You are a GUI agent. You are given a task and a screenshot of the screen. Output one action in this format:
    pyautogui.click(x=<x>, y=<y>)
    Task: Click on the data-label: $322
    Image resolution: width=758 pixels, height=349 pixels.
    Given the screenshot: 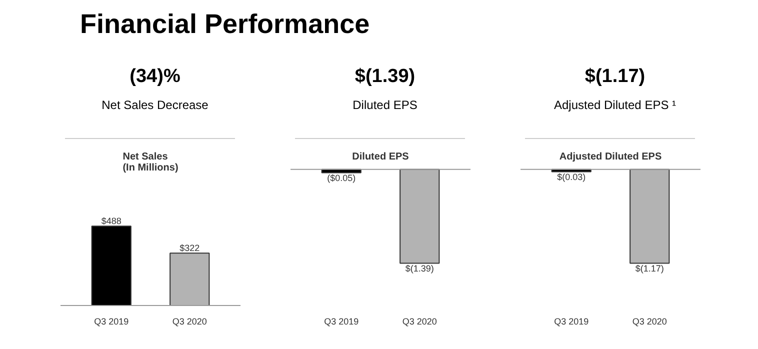 What is the action you would take?
    pyautogui.click(x=190, y=248)
    